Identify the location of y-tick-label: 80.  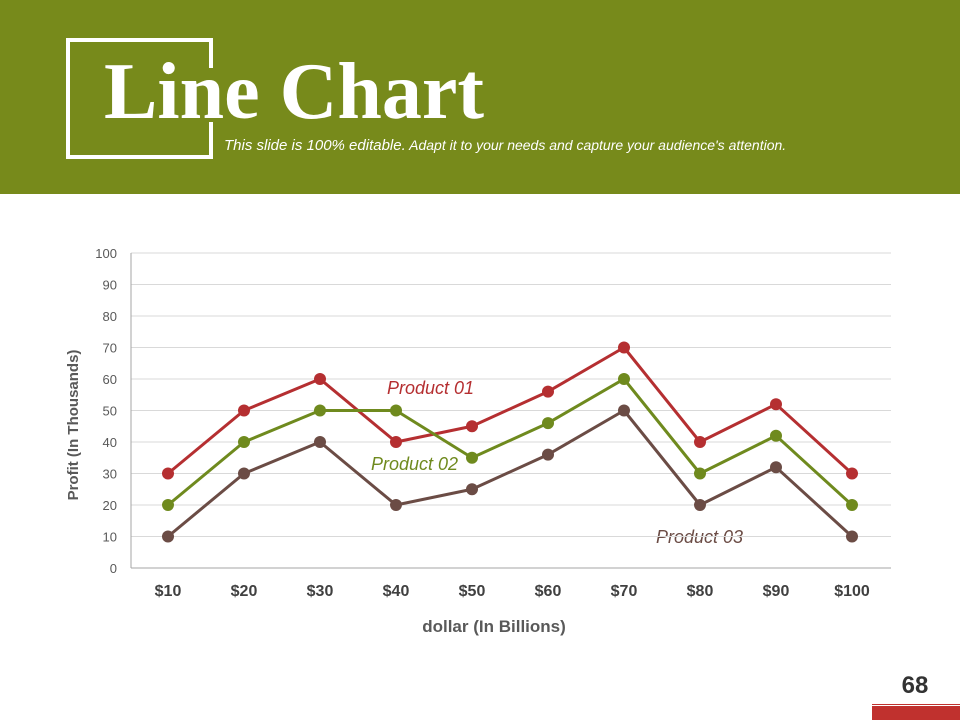
(110, 316).